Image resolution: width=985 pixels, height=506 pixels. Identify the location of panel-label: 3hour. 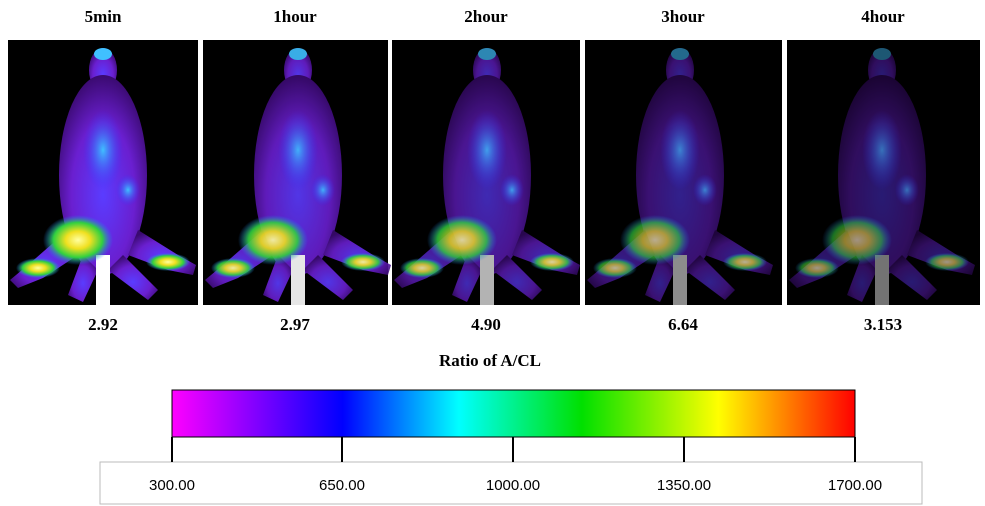
(683, 16).